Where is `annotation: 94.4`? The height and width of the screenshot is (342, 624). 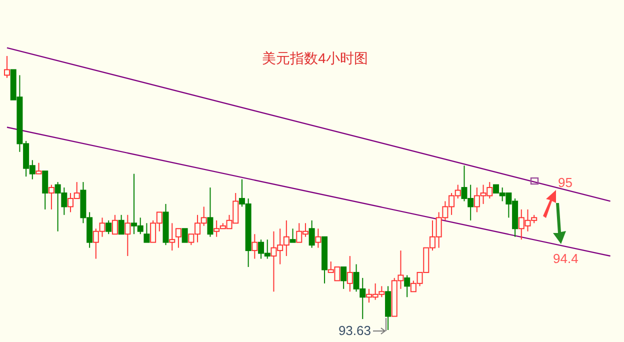
annotation: 94.4 is located at coordinates (565, 258).